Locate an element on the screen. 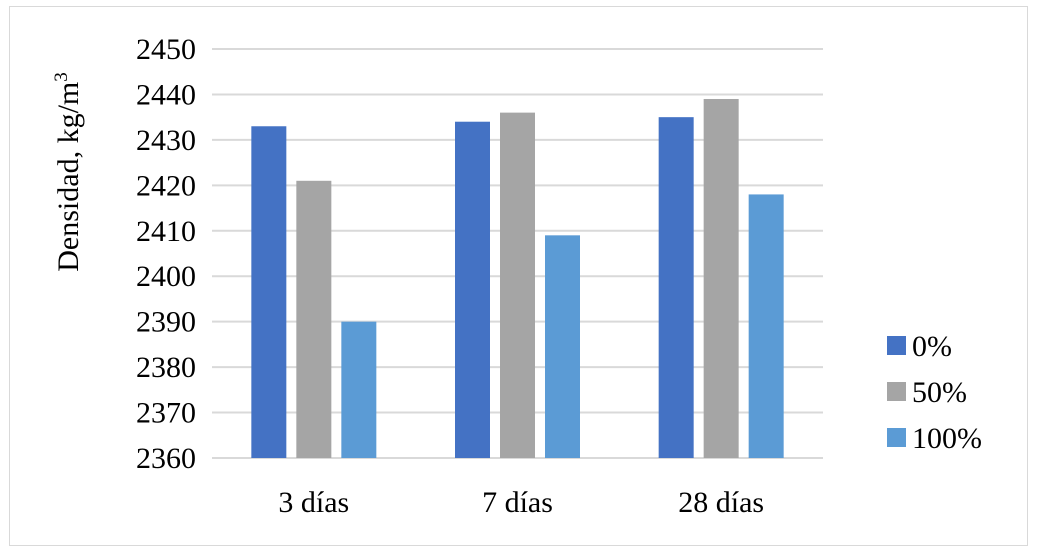 The height and width of the screenshot is (554, 1038). y-tick-label: 2420 is located at coordinates (166, 185).